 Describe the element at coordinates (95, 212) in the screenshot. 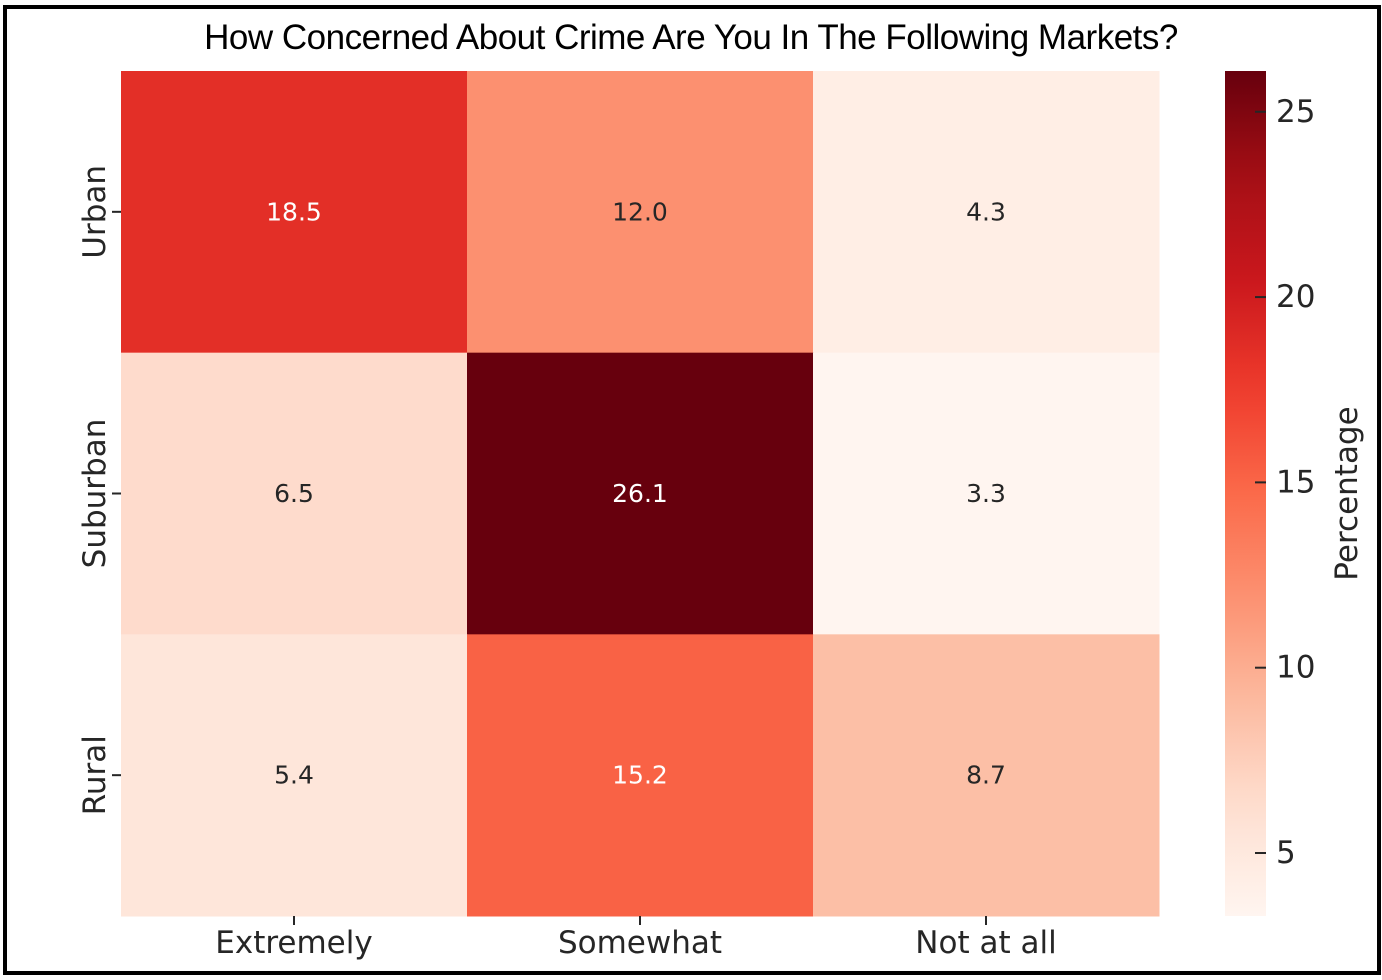

I see `y-tick-label: Urban` at that location.